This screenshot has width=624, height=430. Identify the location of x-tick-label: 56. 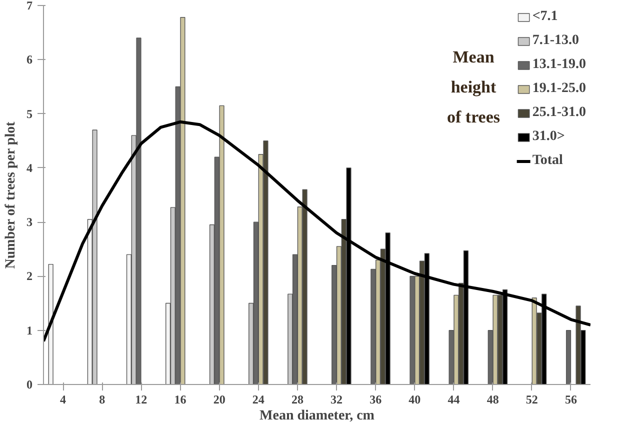
(570, 399).